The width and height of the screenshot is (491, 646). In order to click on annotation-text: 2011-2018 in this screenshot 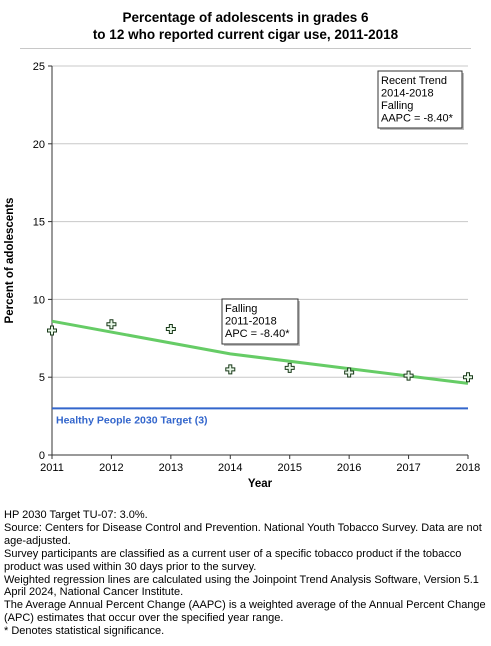, I will do `click(251, 322)`.